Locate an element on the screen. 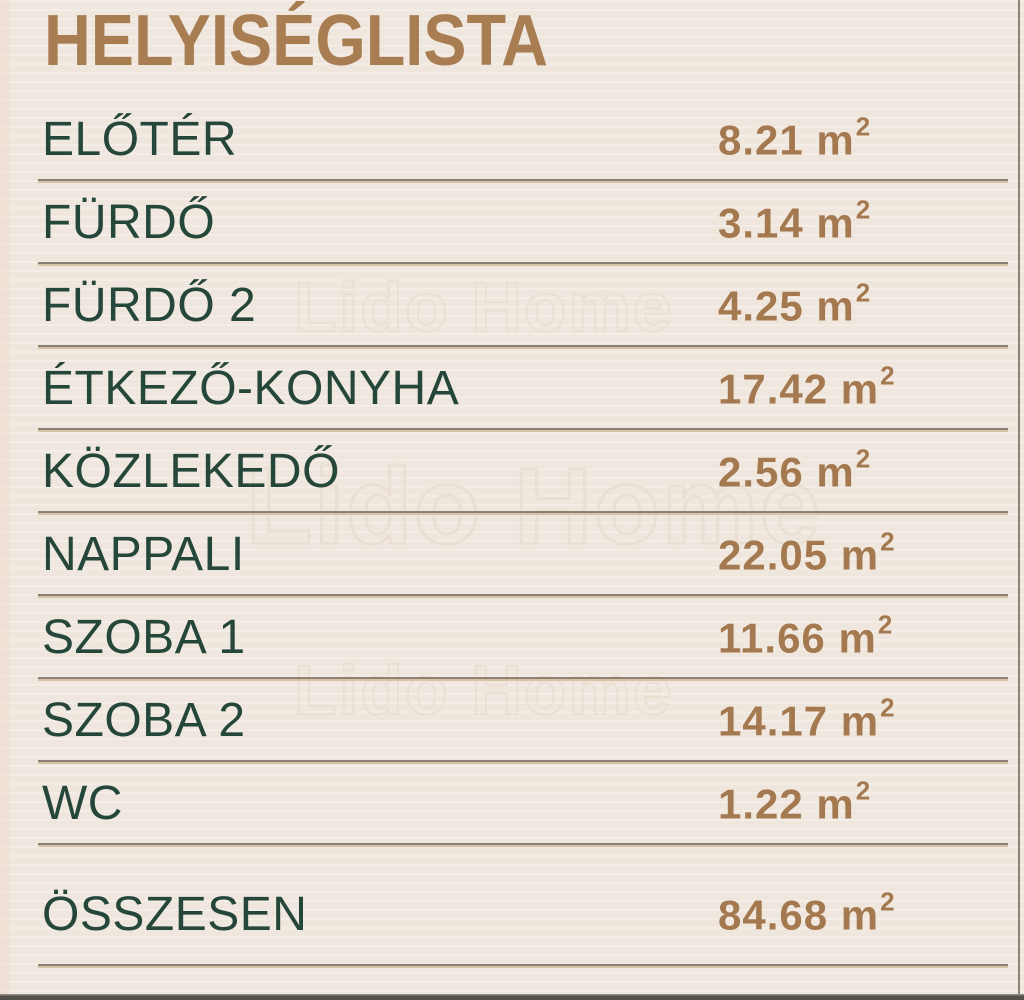 The width and height of the screenshot is (1024, 1000). area-value: 3.14 is located at coordinates (761, 222).